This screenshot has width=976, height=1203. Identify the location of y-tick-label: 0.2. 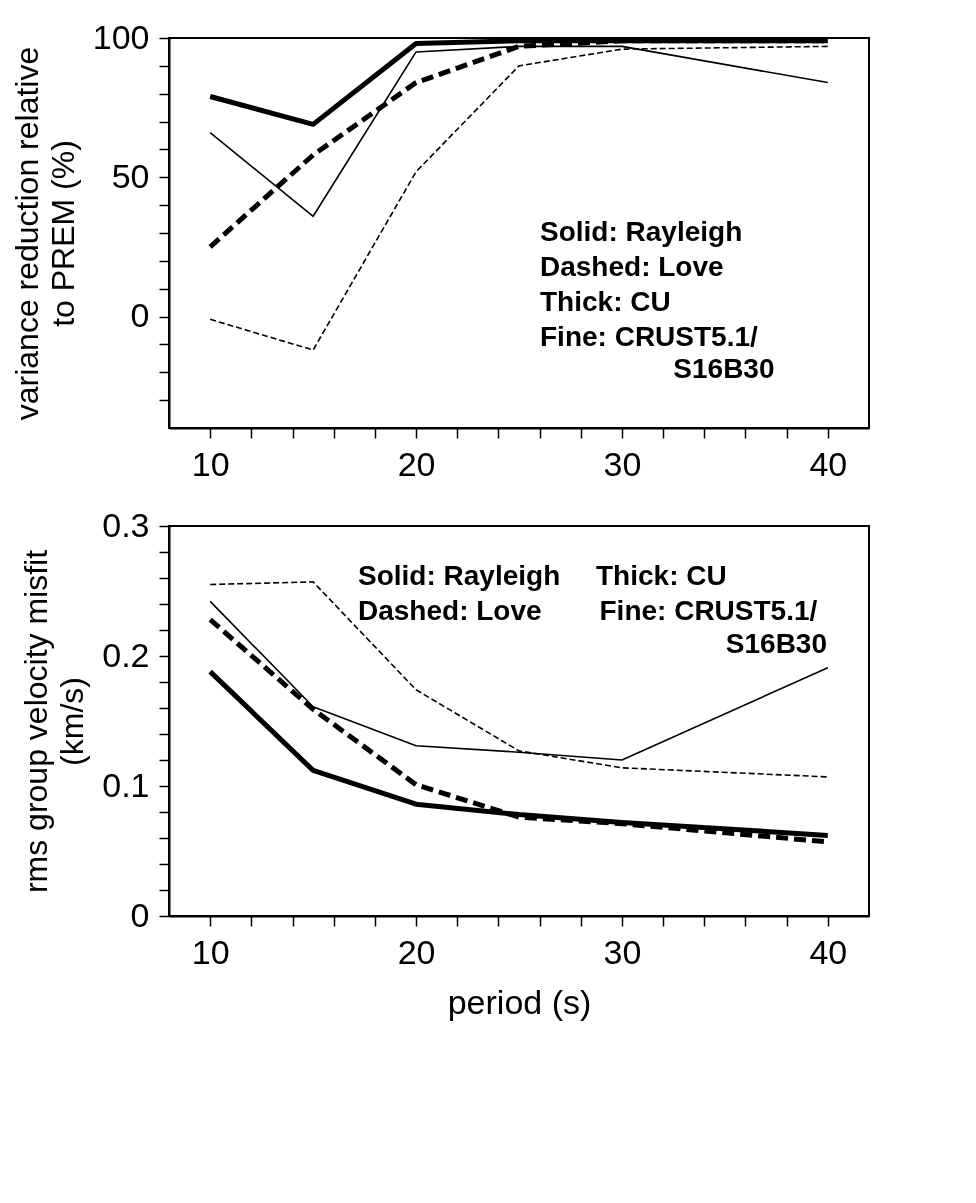
(126, 654).